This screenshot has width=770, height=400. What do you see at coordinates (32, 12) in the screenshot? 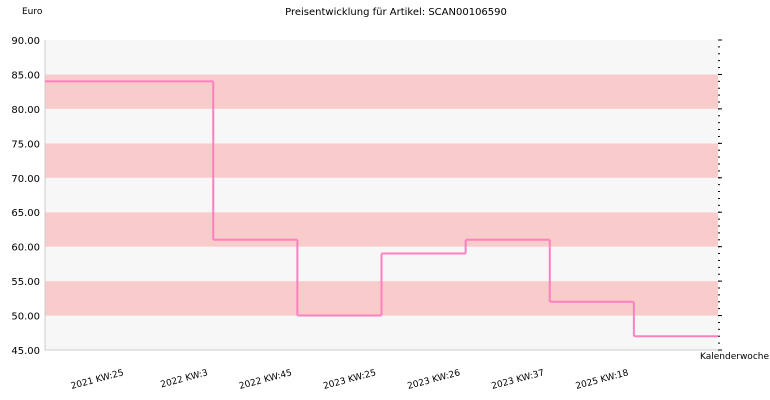
I see `y-axis-label: Euro` at bounding box center [32, 12].